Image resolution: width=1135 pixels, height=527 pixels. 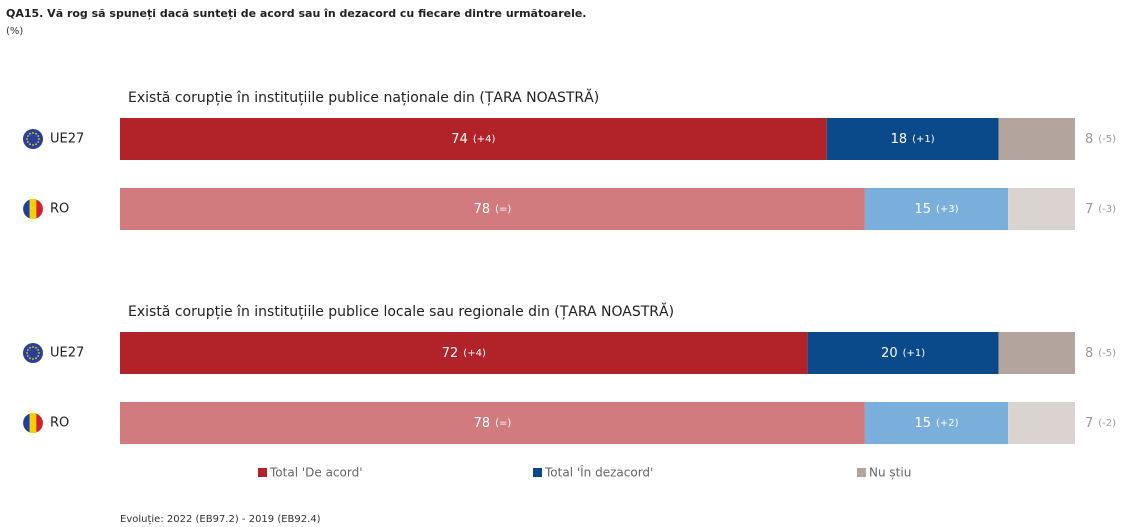 I want to click on value-label: 15 (+3), so click(x=936, y=209).